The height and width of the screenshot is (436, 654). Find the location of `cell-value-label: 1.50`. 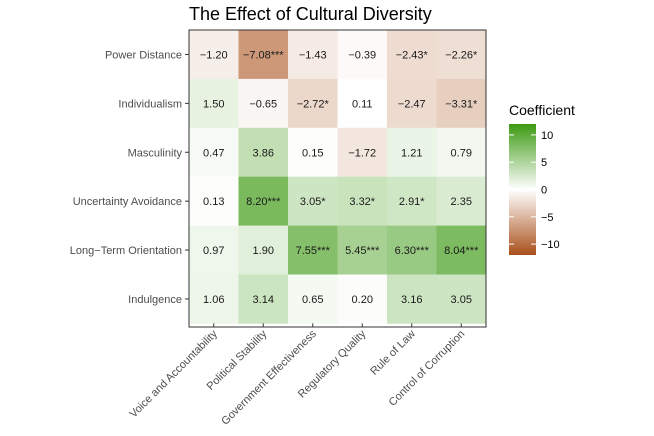

cell-value-label: 1.50 is located at coordinates (213, 104).